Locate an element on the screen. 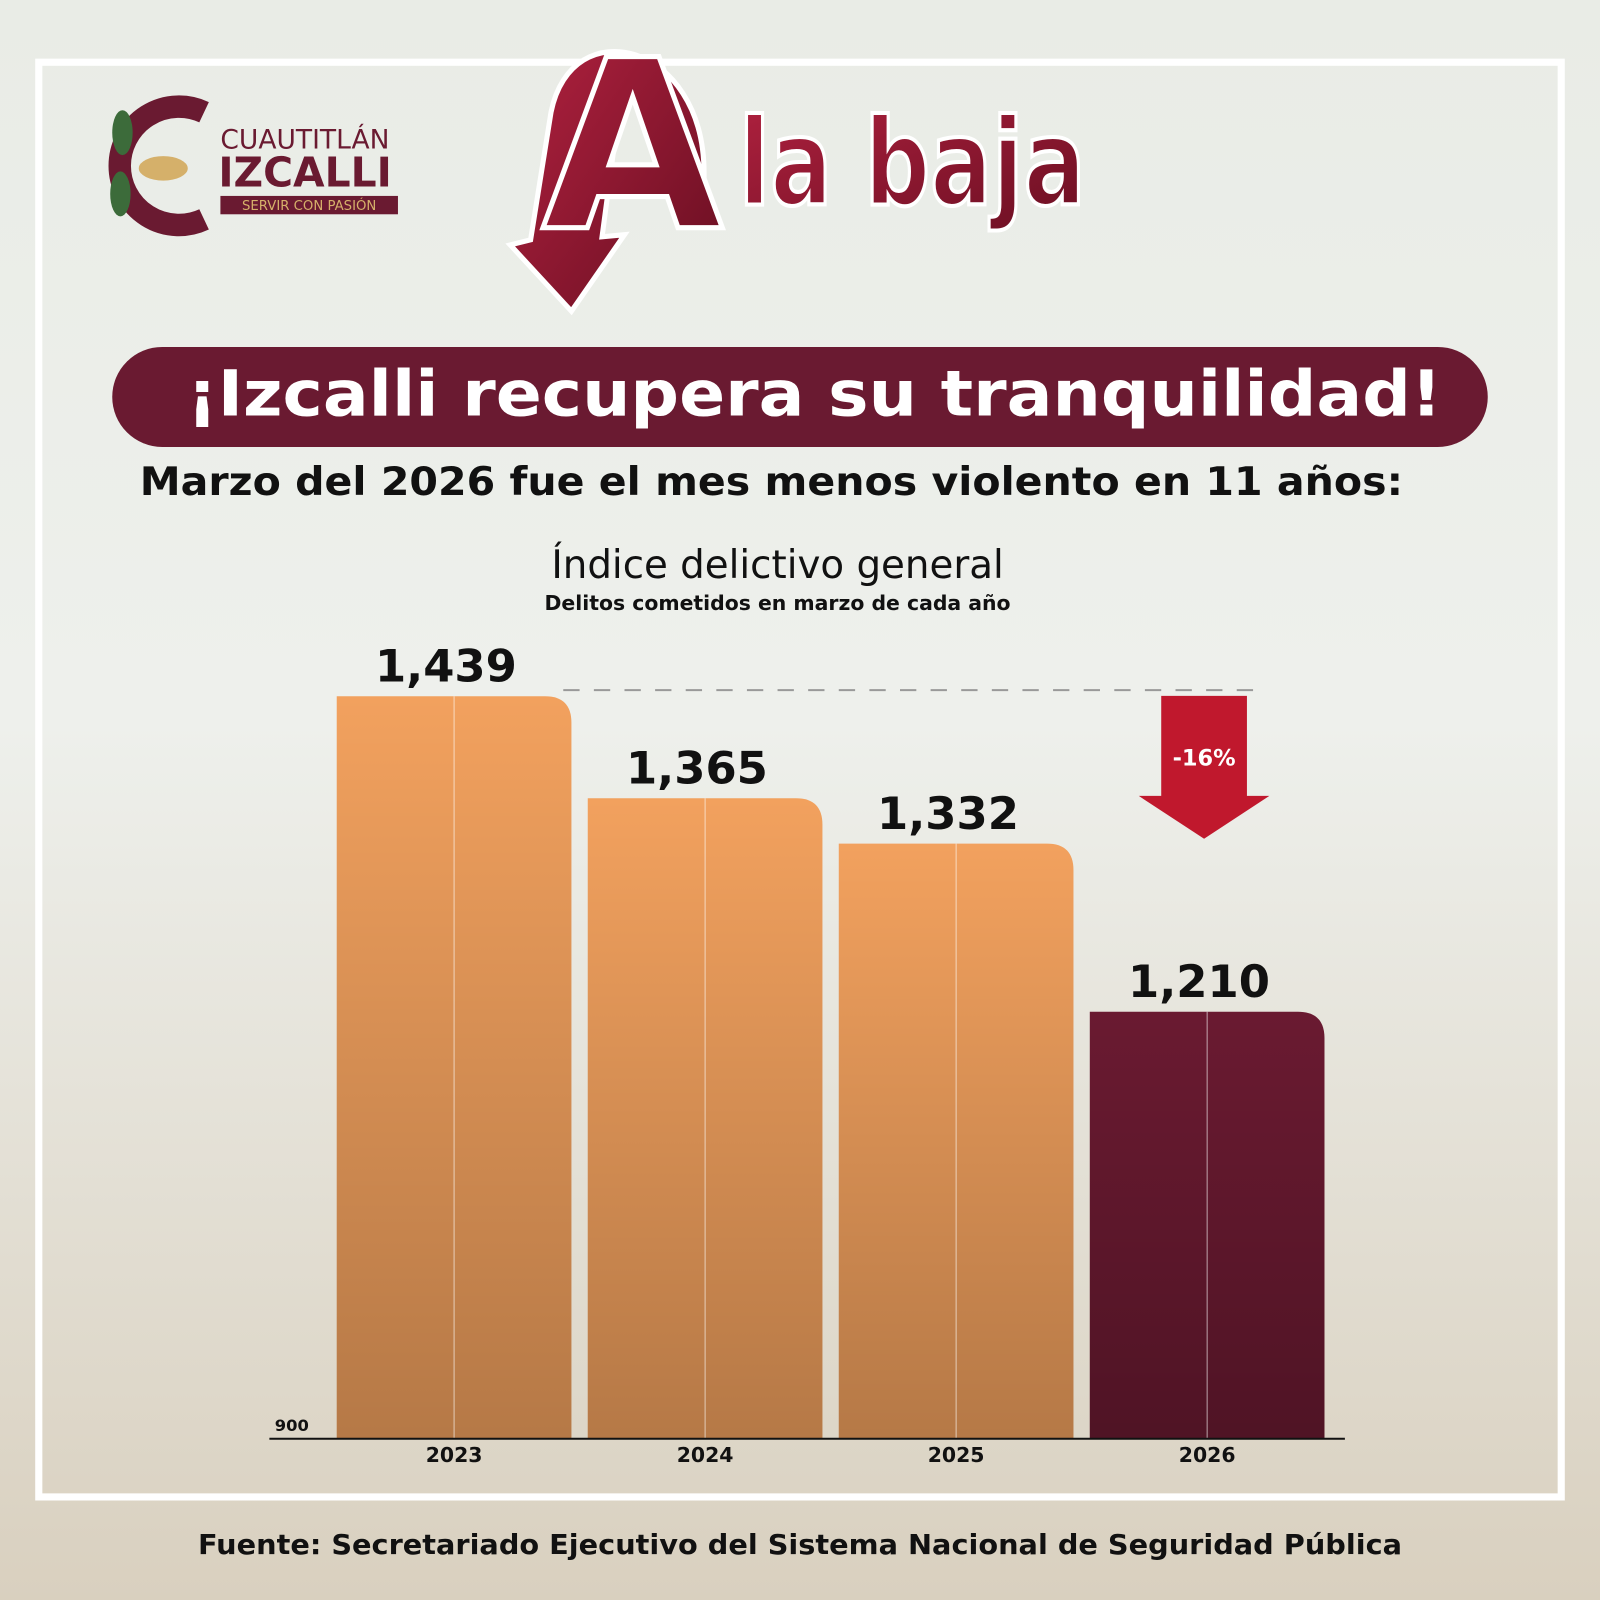 This screenshot has width=1600, height=1600. chart-title: Índice delictivo general is located at coordinates (777, 564).